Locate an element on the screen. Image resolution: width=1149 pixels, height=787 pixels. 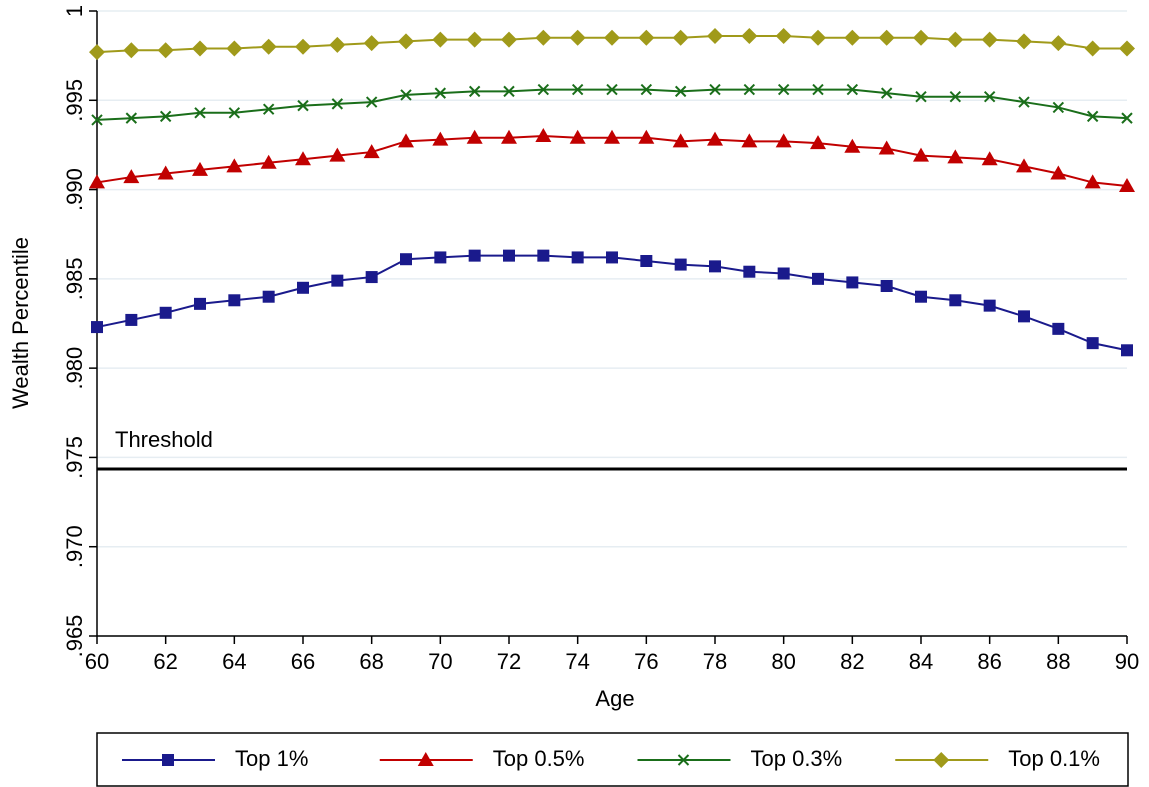
y-tick-label: .985 is located at coordinates (74, 278).